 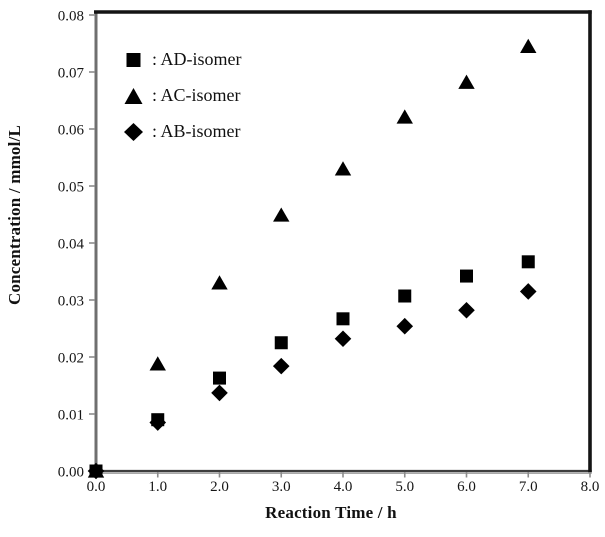 What do you see at coordinates (71, 130) in the screenshot?
I see `y-tick-label: 0.06` at bounding box center [71, 130].